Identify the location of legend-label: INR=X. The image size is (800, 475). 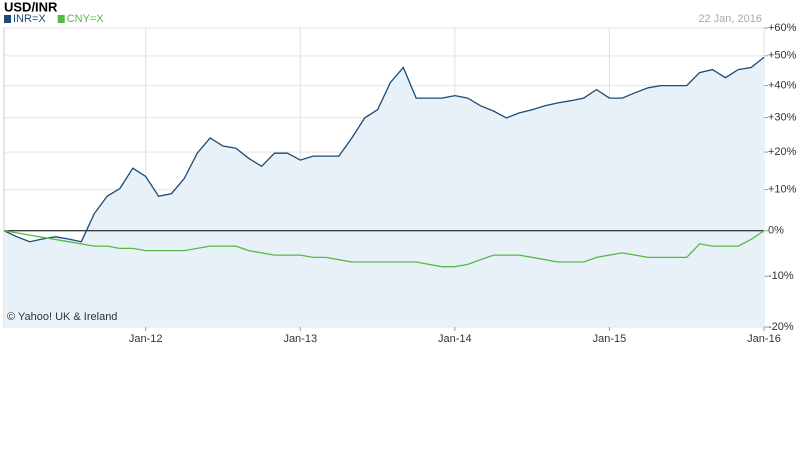
(29, 19).